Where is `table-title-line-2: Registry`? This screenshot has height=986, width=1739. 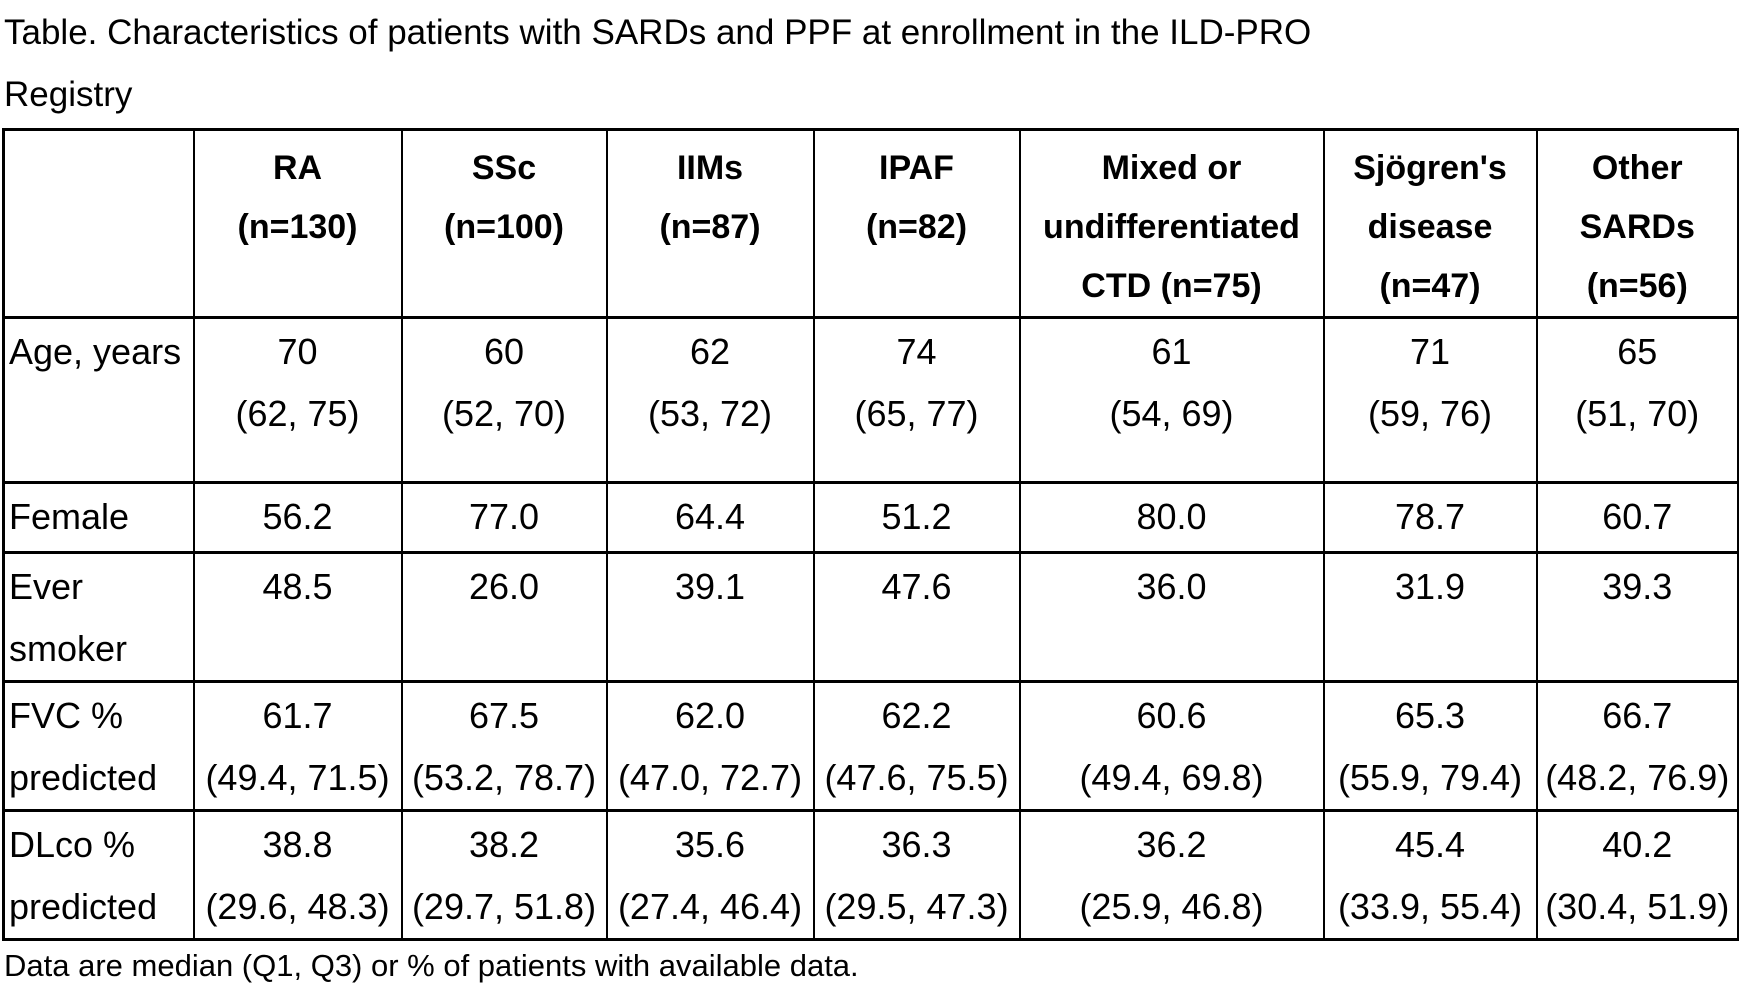 table-title-line-2: Registry is located at coordinates (68, 94).